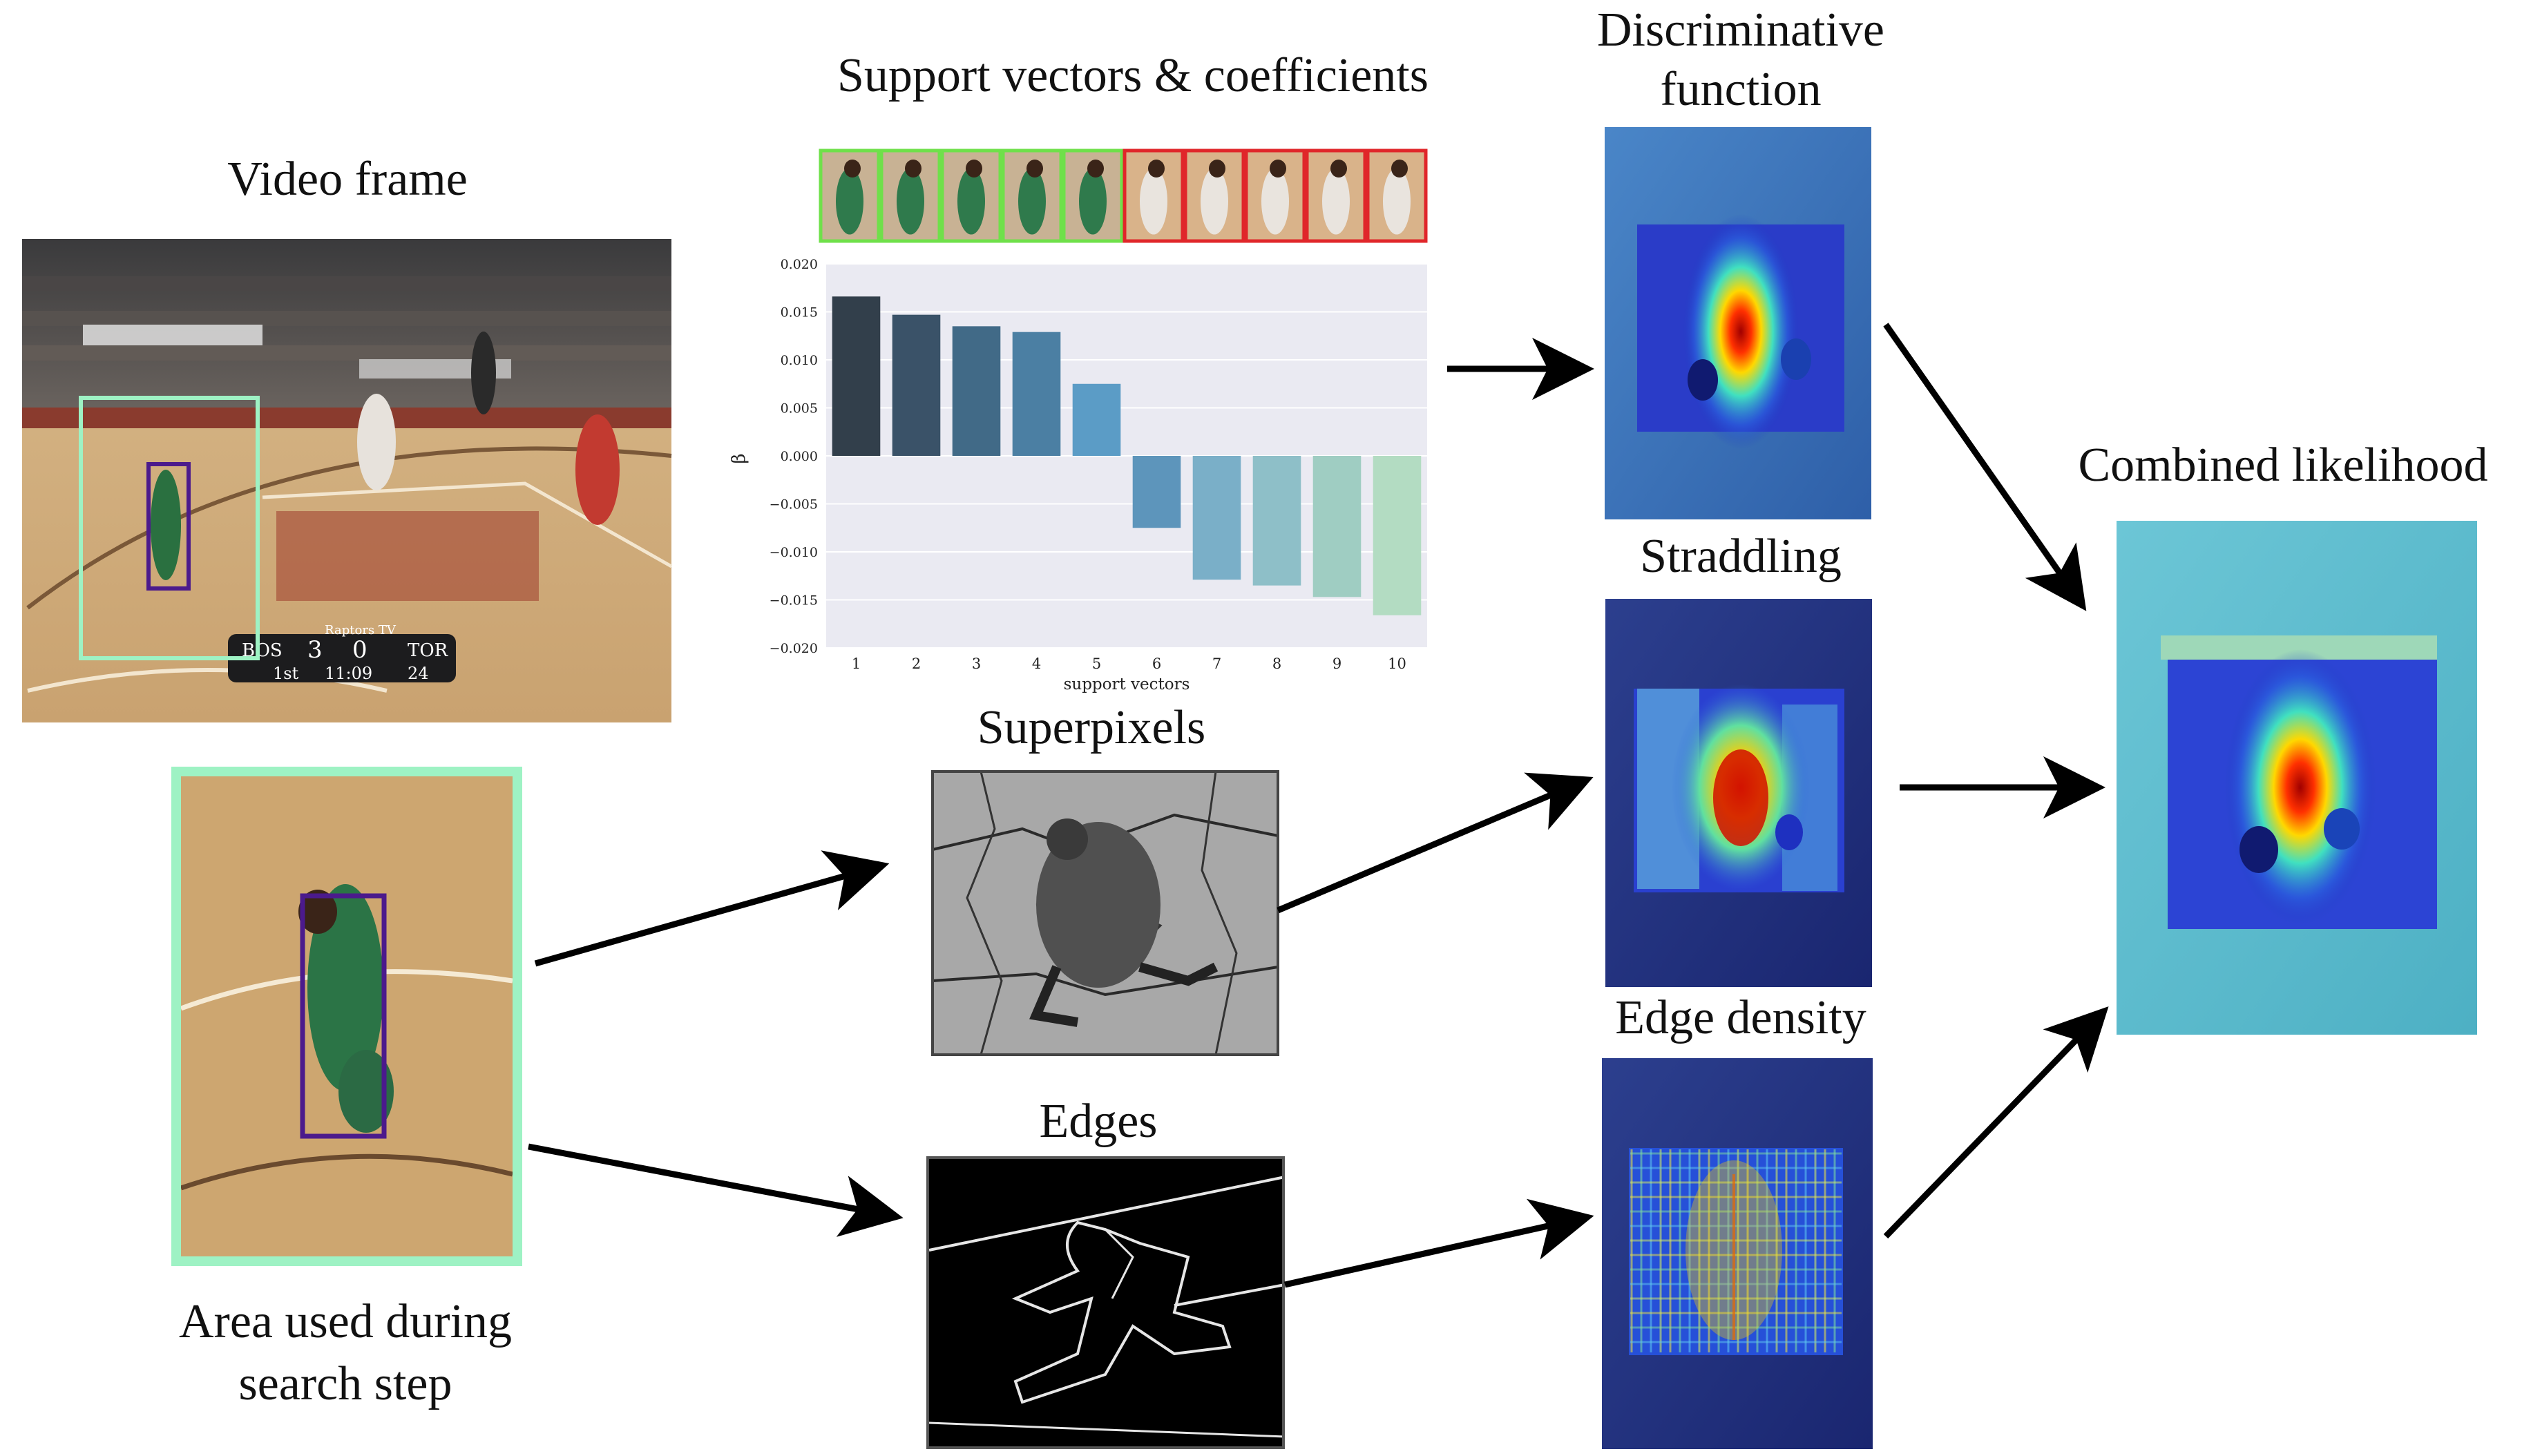  I want to click on combined-likelihood-label: Combined likelihood, so click(2283, 465).